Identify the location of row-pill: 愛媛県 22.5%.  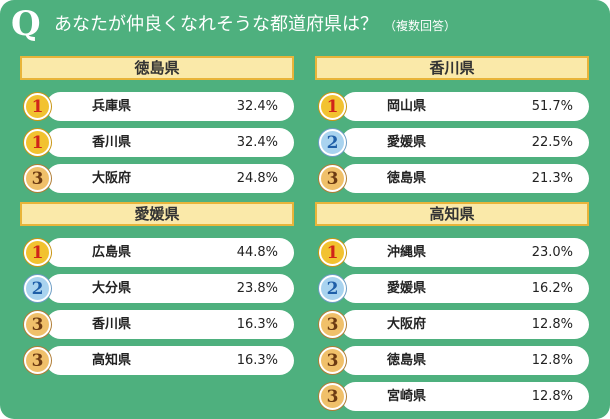
(465, 142).